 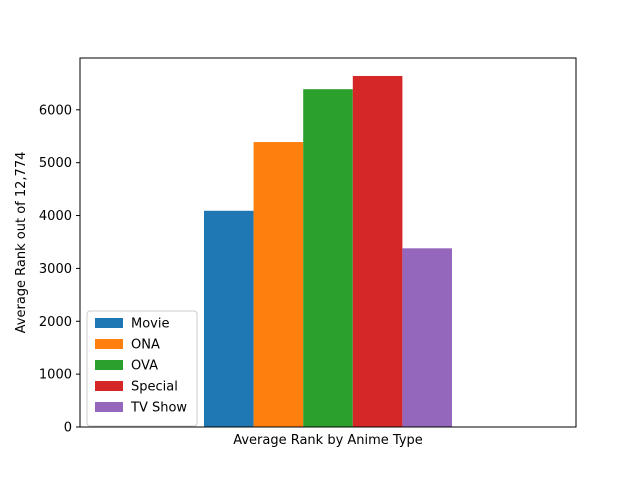 What do you see at coordinates (109, 386) in the screenshot?
I see `legend-swatch-special` at bounding box center [109, 386].